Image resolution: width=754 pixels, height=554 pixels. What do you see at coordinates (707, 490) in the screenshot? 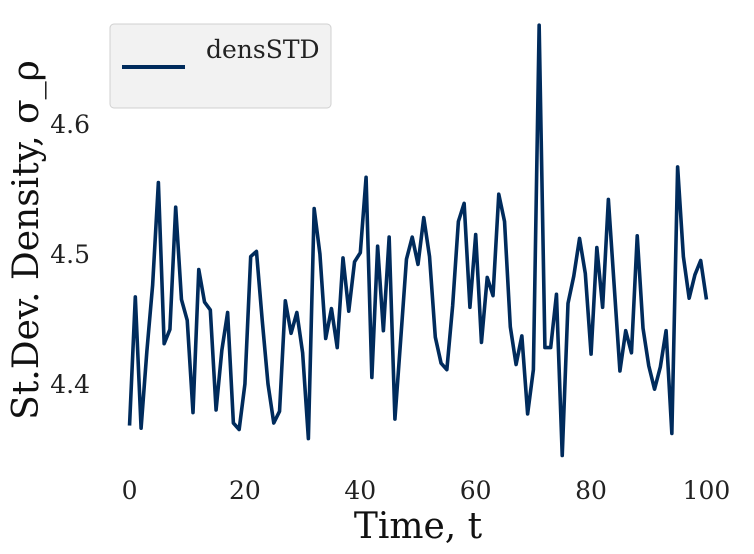
I see `x-tick-label: 100` at bounding box center [707, 490].